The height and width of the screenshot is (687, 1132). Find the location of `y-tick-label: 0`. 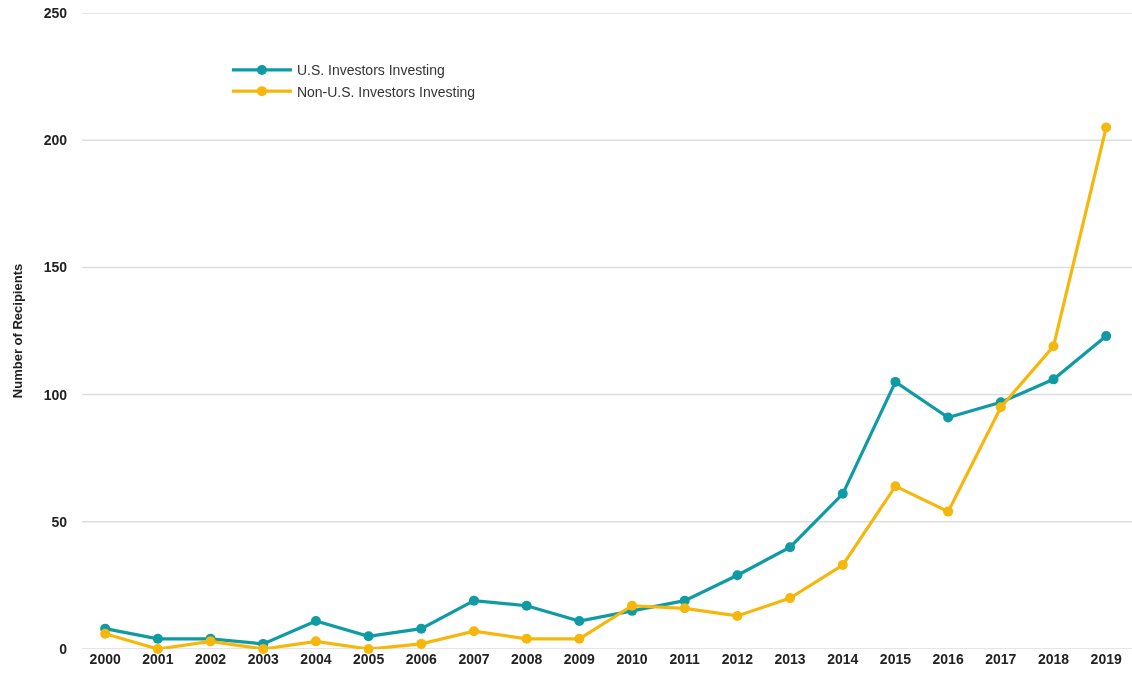

y-tick-label: 0 is located at coordinates (63, 648).